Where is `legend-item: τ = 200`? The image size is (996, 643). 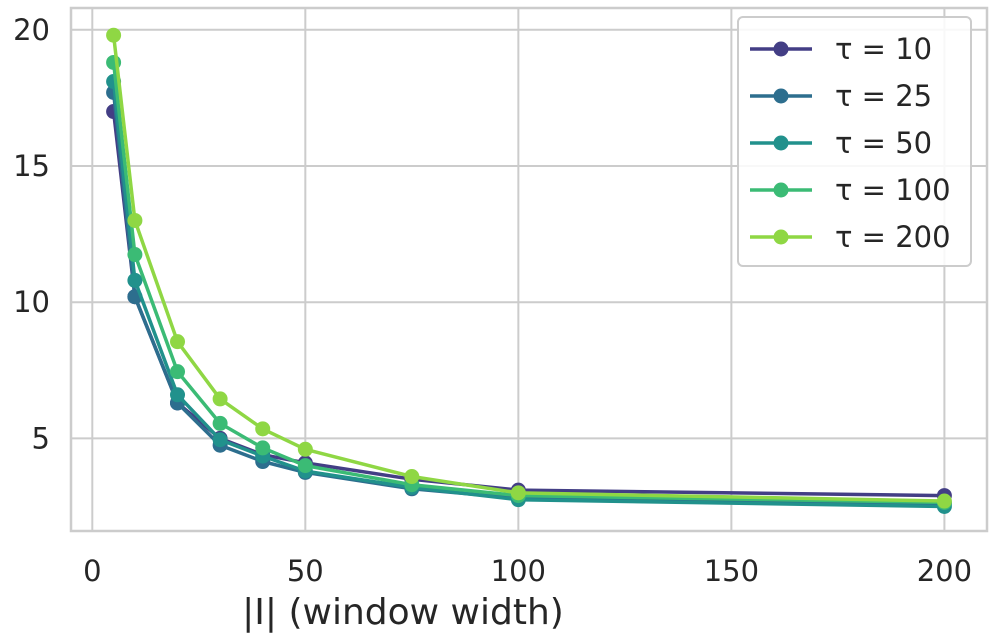
legend-item: τ = 200 is located at coordinates (850, 237).